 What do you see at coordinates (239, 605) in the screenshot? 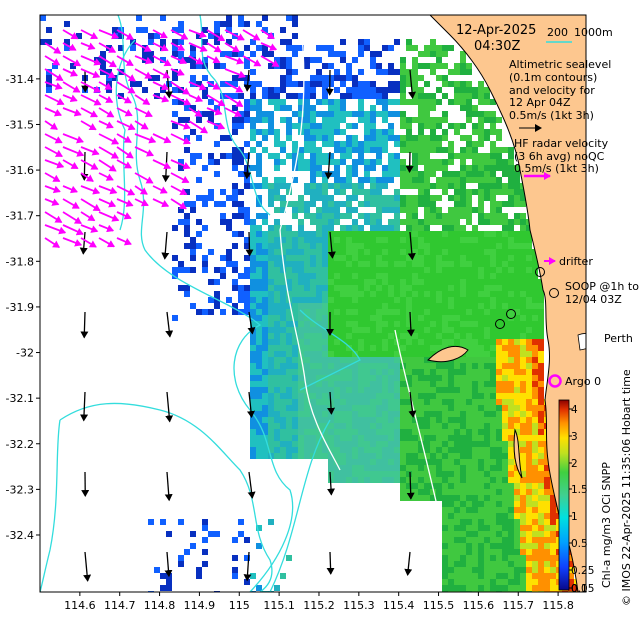
I see `x-tick-label: 115` at bounding box center [239, 605].